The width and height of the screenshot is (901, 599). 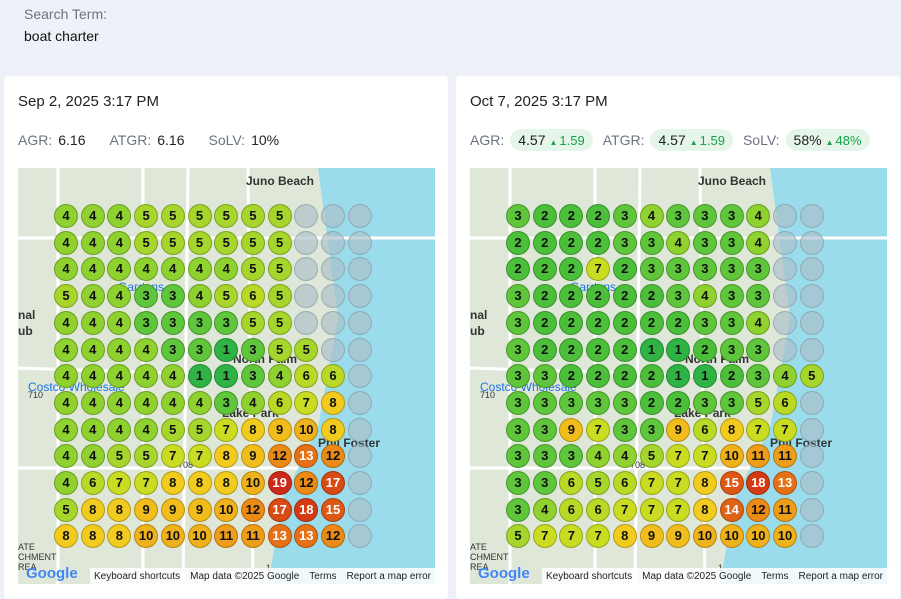 I want to click on keyboard-shortcuts-link: Keyboard shortcuts, so click(x=589, y=576).